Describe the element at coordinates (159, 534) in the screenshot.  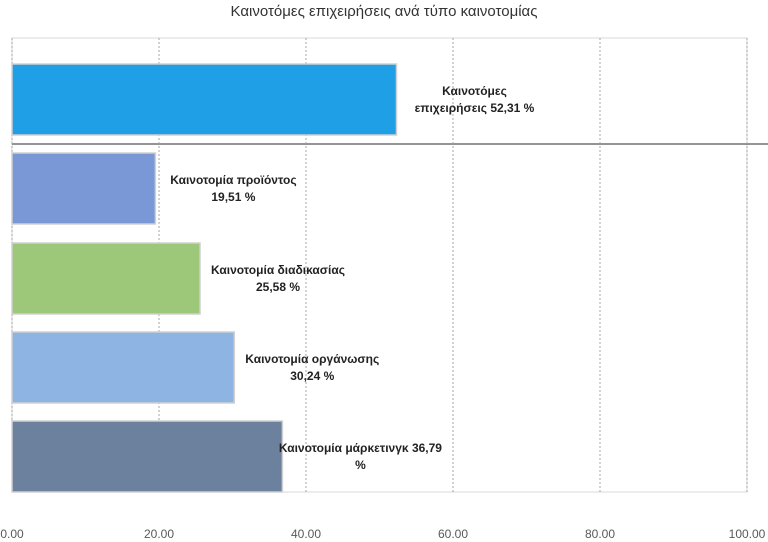
I see `x-tick-label: 20.00` at that location.